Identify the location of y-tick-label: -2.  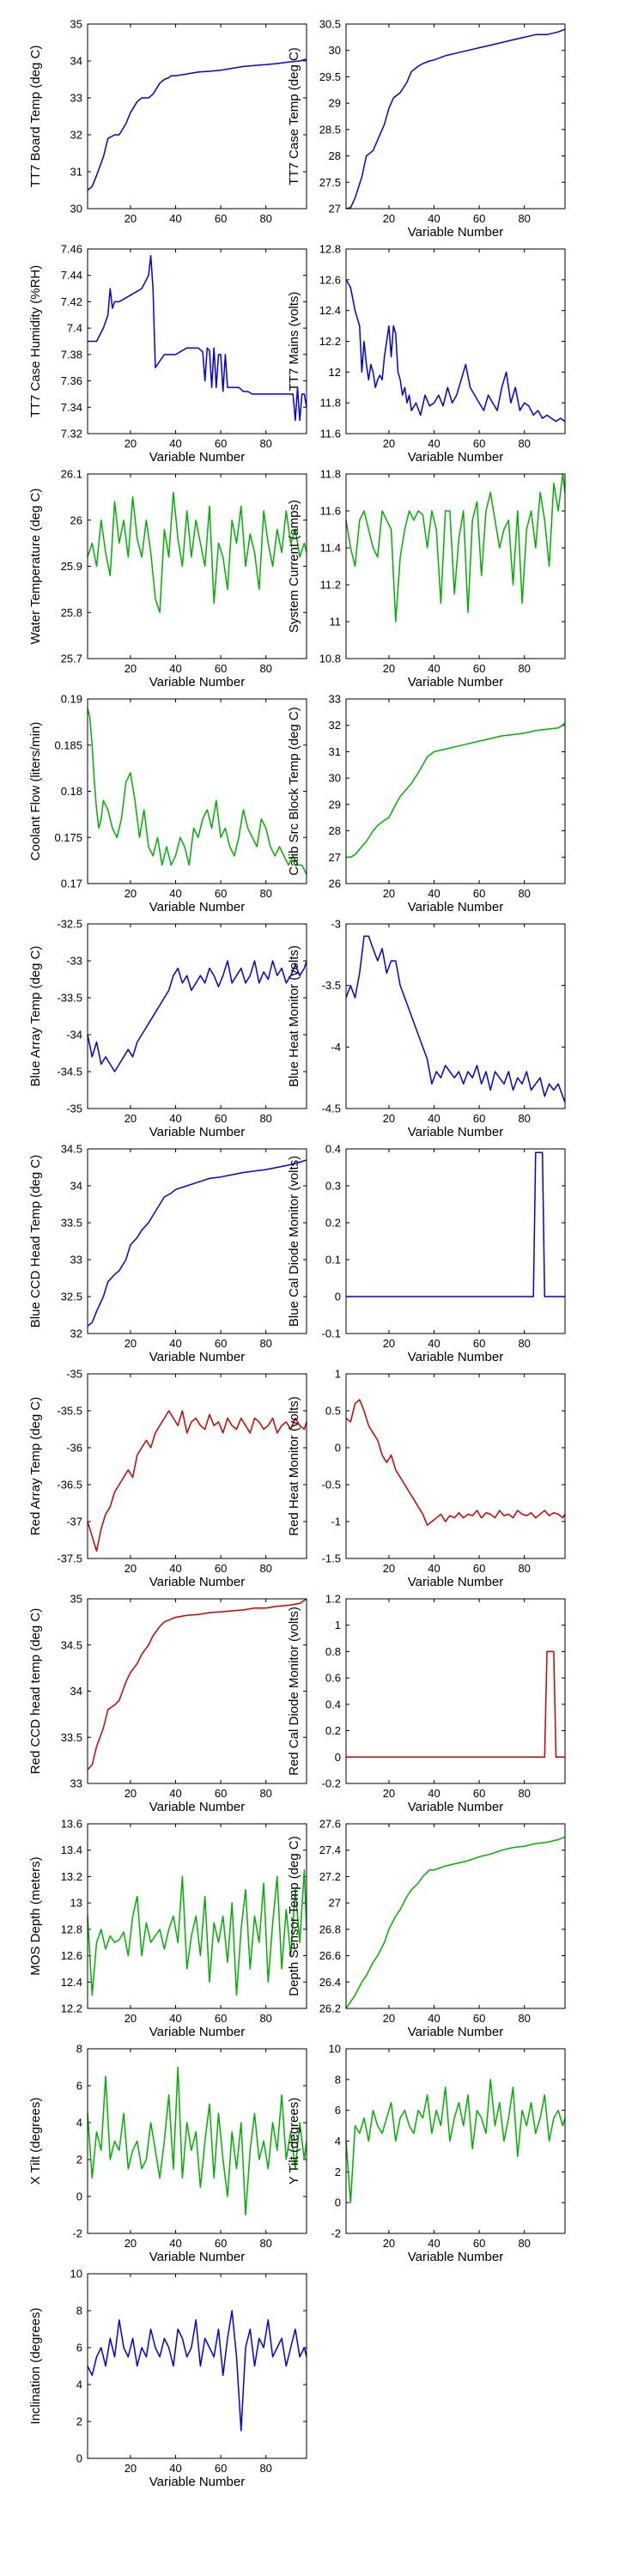
(77, 2233).